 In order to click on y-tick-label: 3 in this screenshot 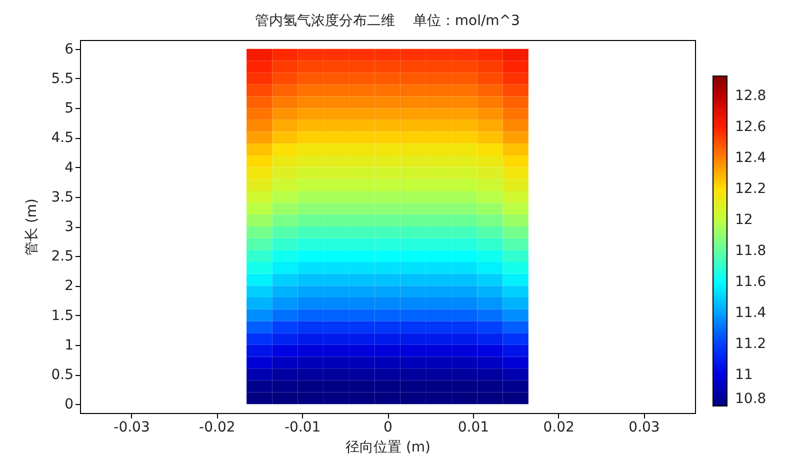, I will do `click(69, 227)`.